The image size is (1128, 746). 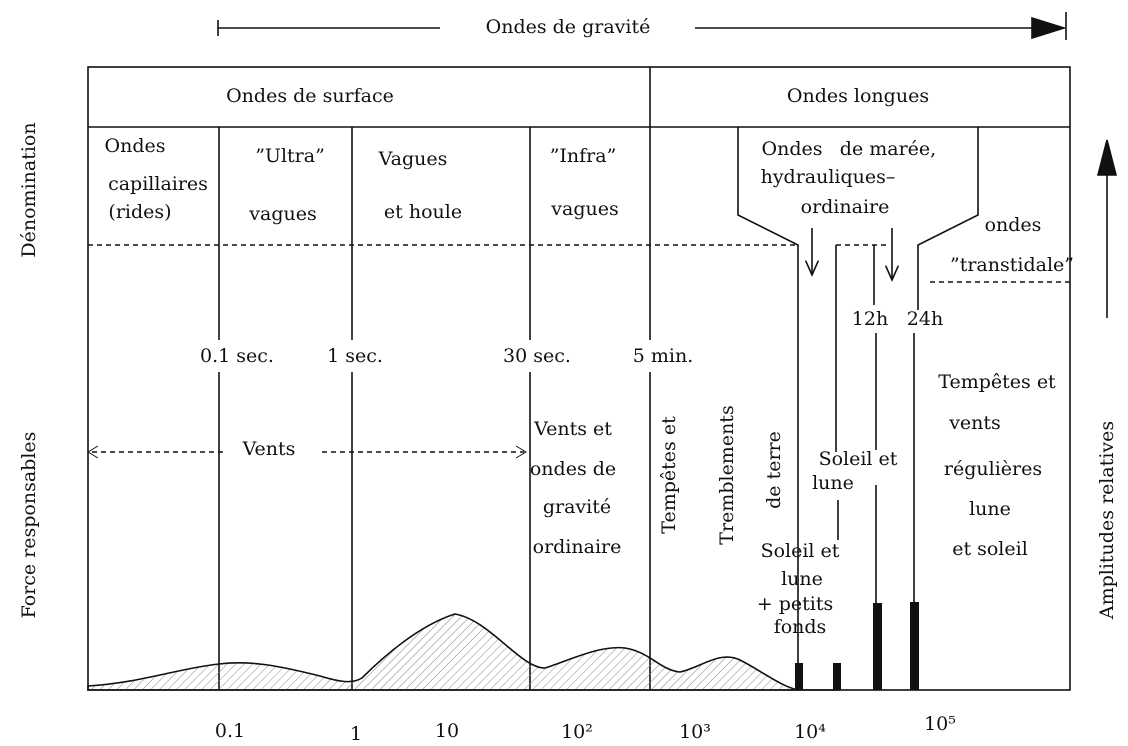 I want to click on name: ondes, so click(x=1013, y=225).